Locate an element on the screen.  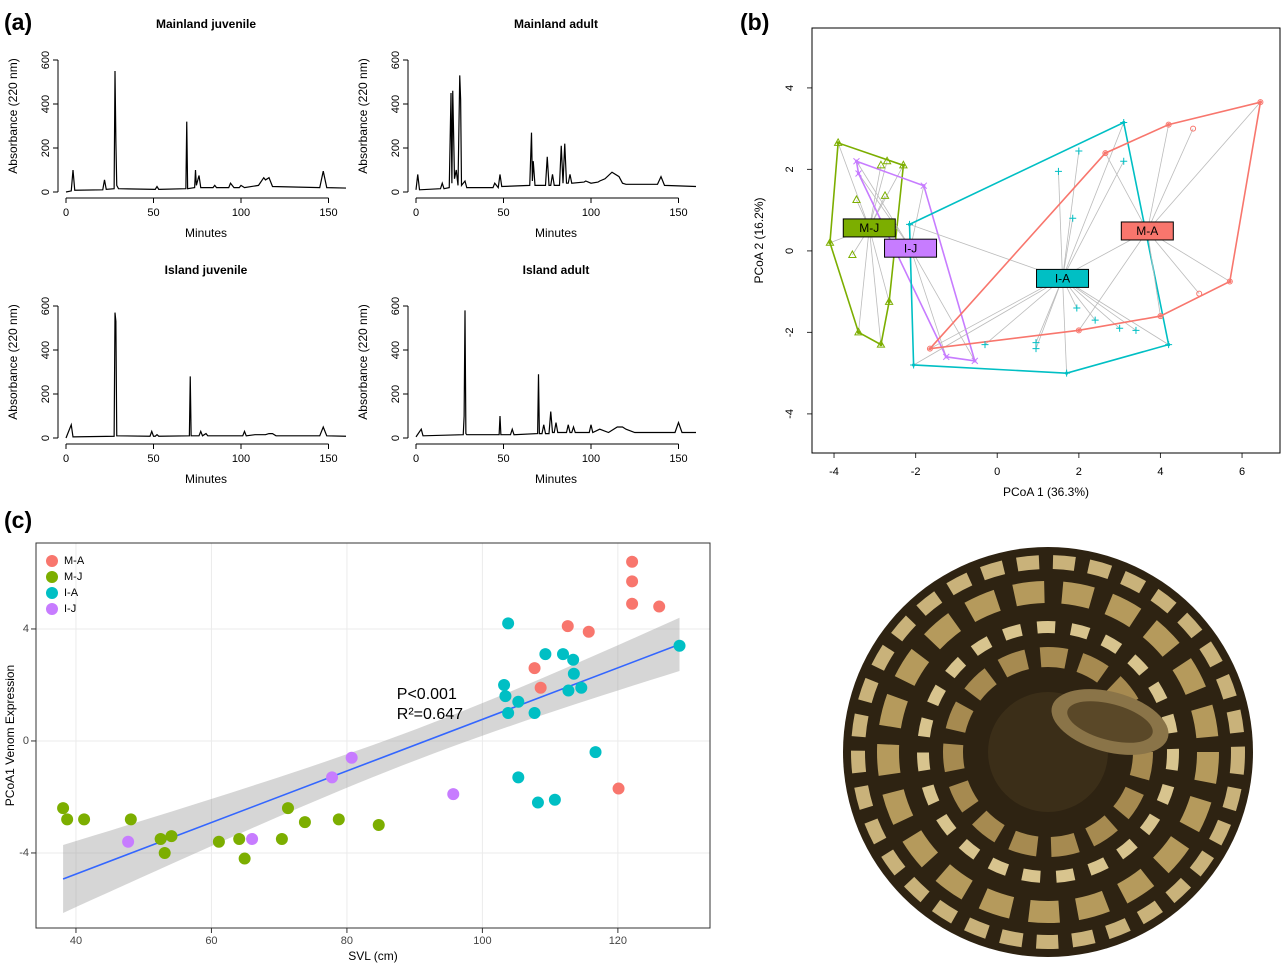
y-tick-label: 4 is located at coordinates (790, 88).